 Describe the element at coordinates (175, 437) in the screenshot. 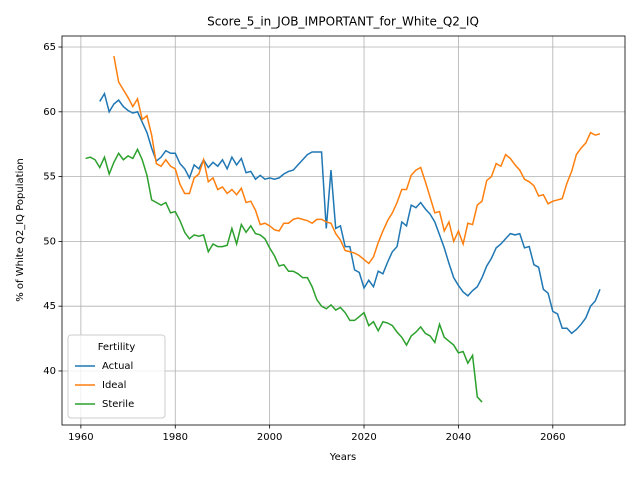

I see `x-tick-label: 1980` at that location.